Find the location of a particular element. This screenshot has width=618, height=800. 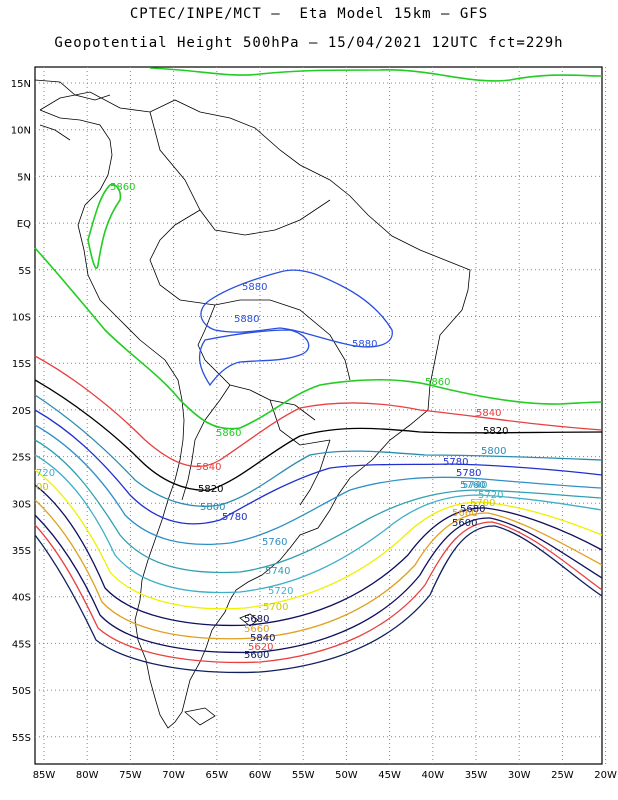

label-5860-a: 5860 is located at coordinates (122, 187).